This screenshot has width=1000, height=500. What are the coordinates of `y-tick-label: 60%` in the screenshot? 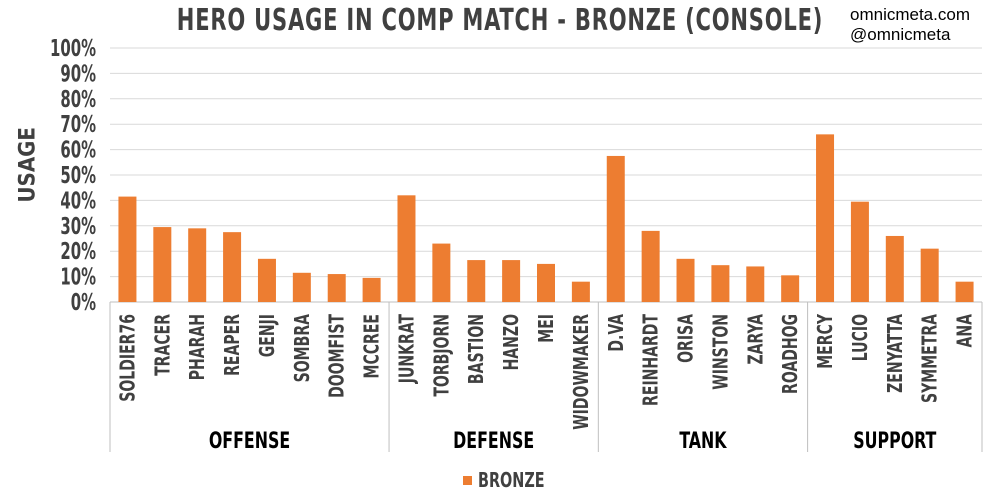 It's located at (78, 150).